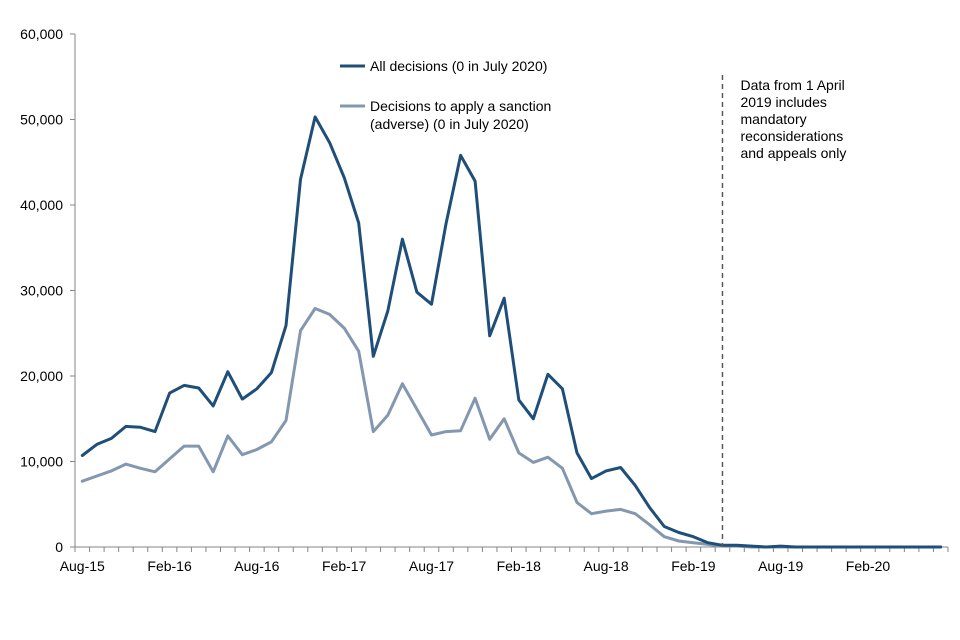  I want to click on y-tick-label: 40,000, so click(41, 205).